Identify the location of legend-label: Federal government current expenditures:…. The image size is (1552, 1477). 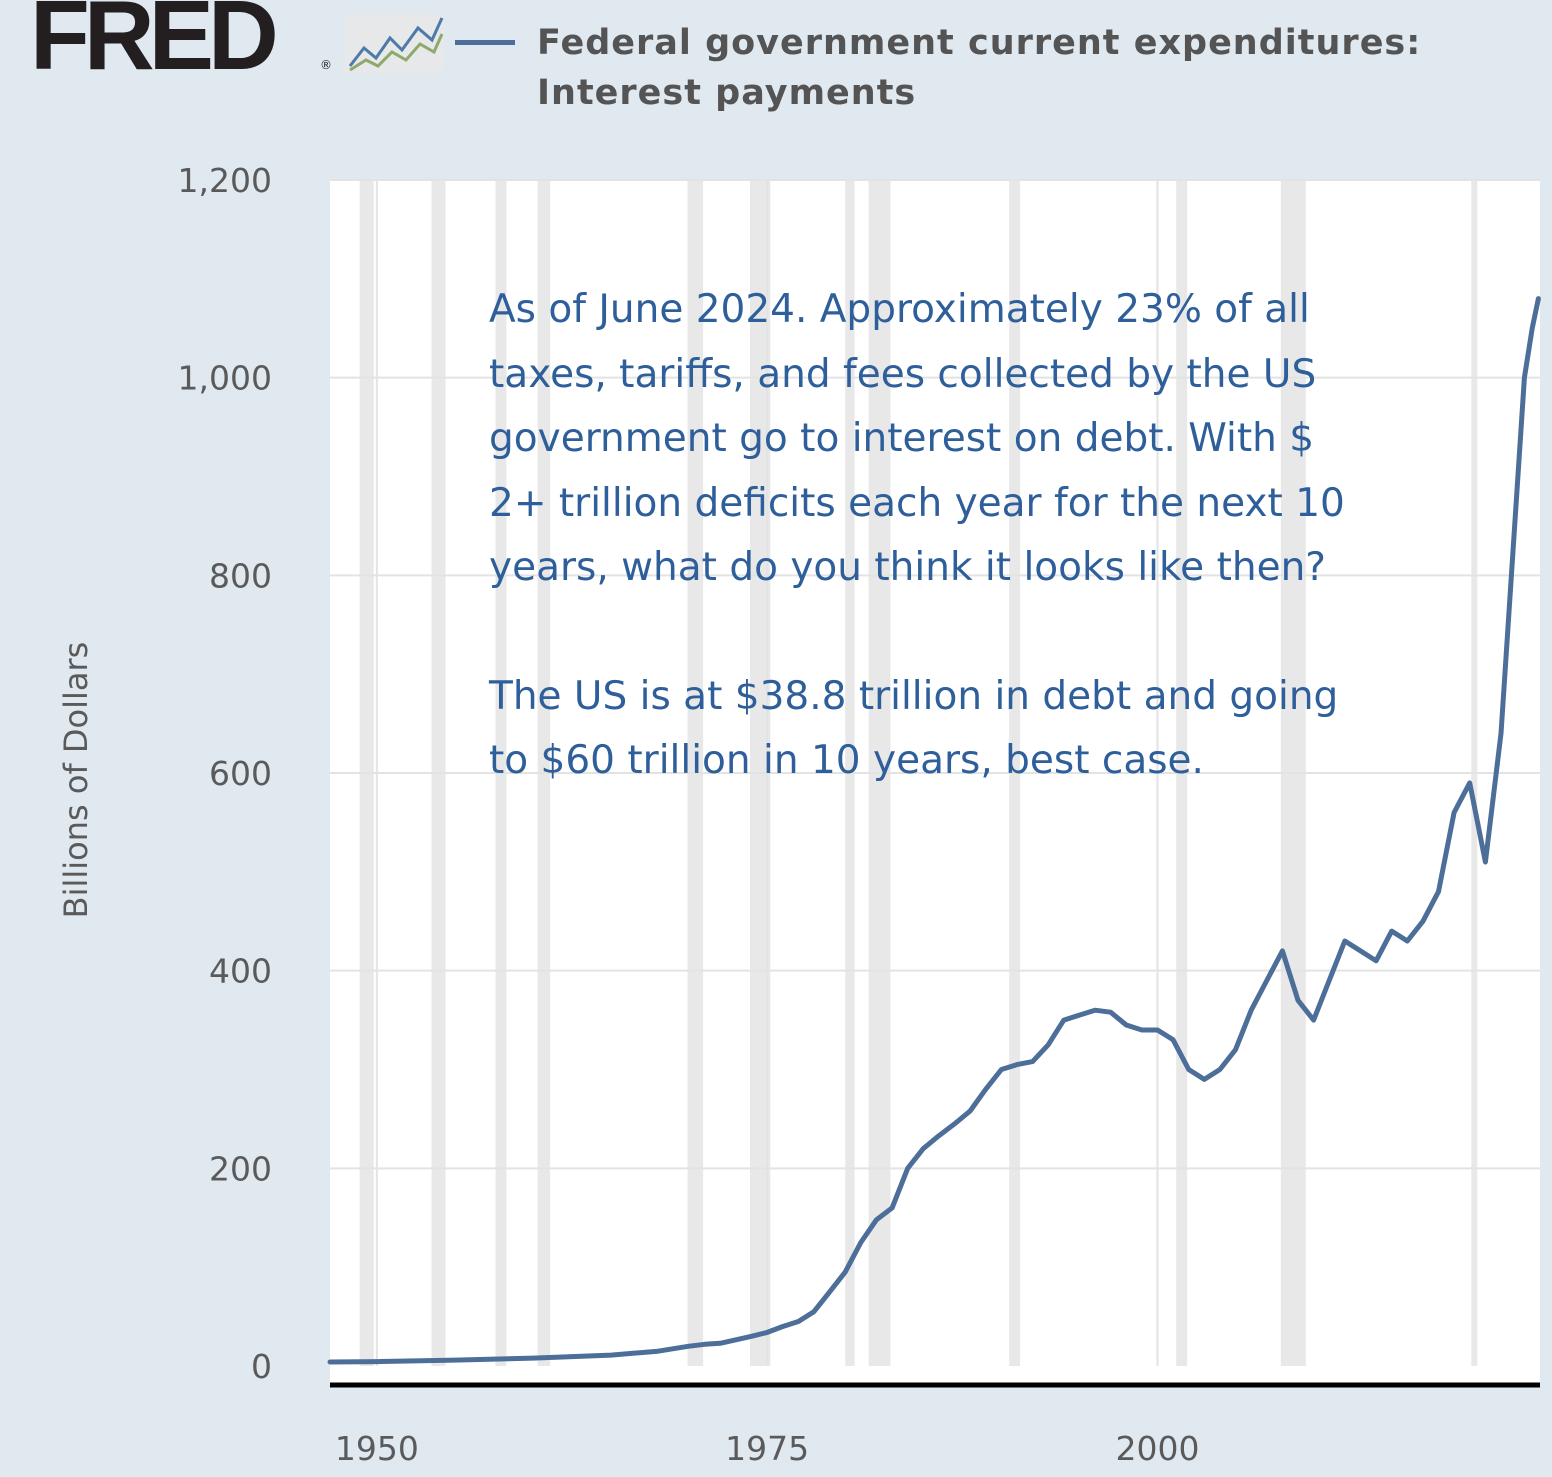
(979, 68).